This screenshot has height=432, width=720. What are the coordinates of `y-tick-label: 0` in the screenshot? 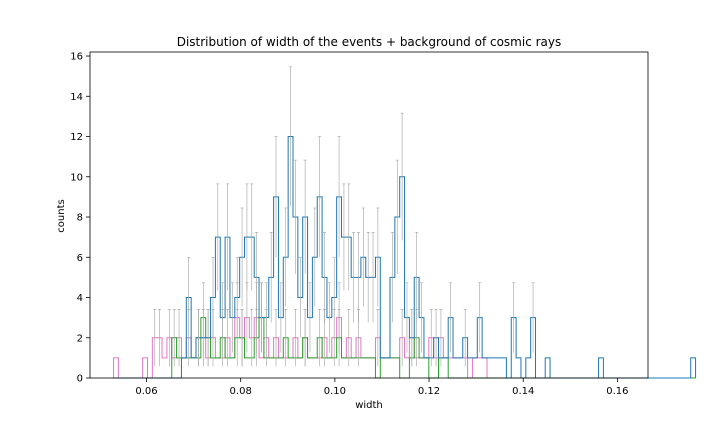 It's located at (80, 379).